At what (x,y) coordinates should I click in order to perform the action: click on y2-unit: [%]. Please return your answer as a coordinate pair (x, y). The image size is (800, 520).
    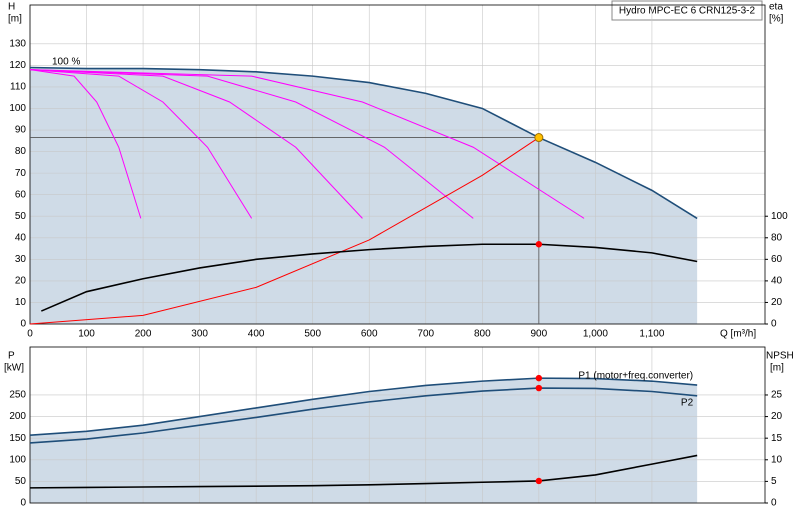
    Looking at the image, I should click on (776, 19).